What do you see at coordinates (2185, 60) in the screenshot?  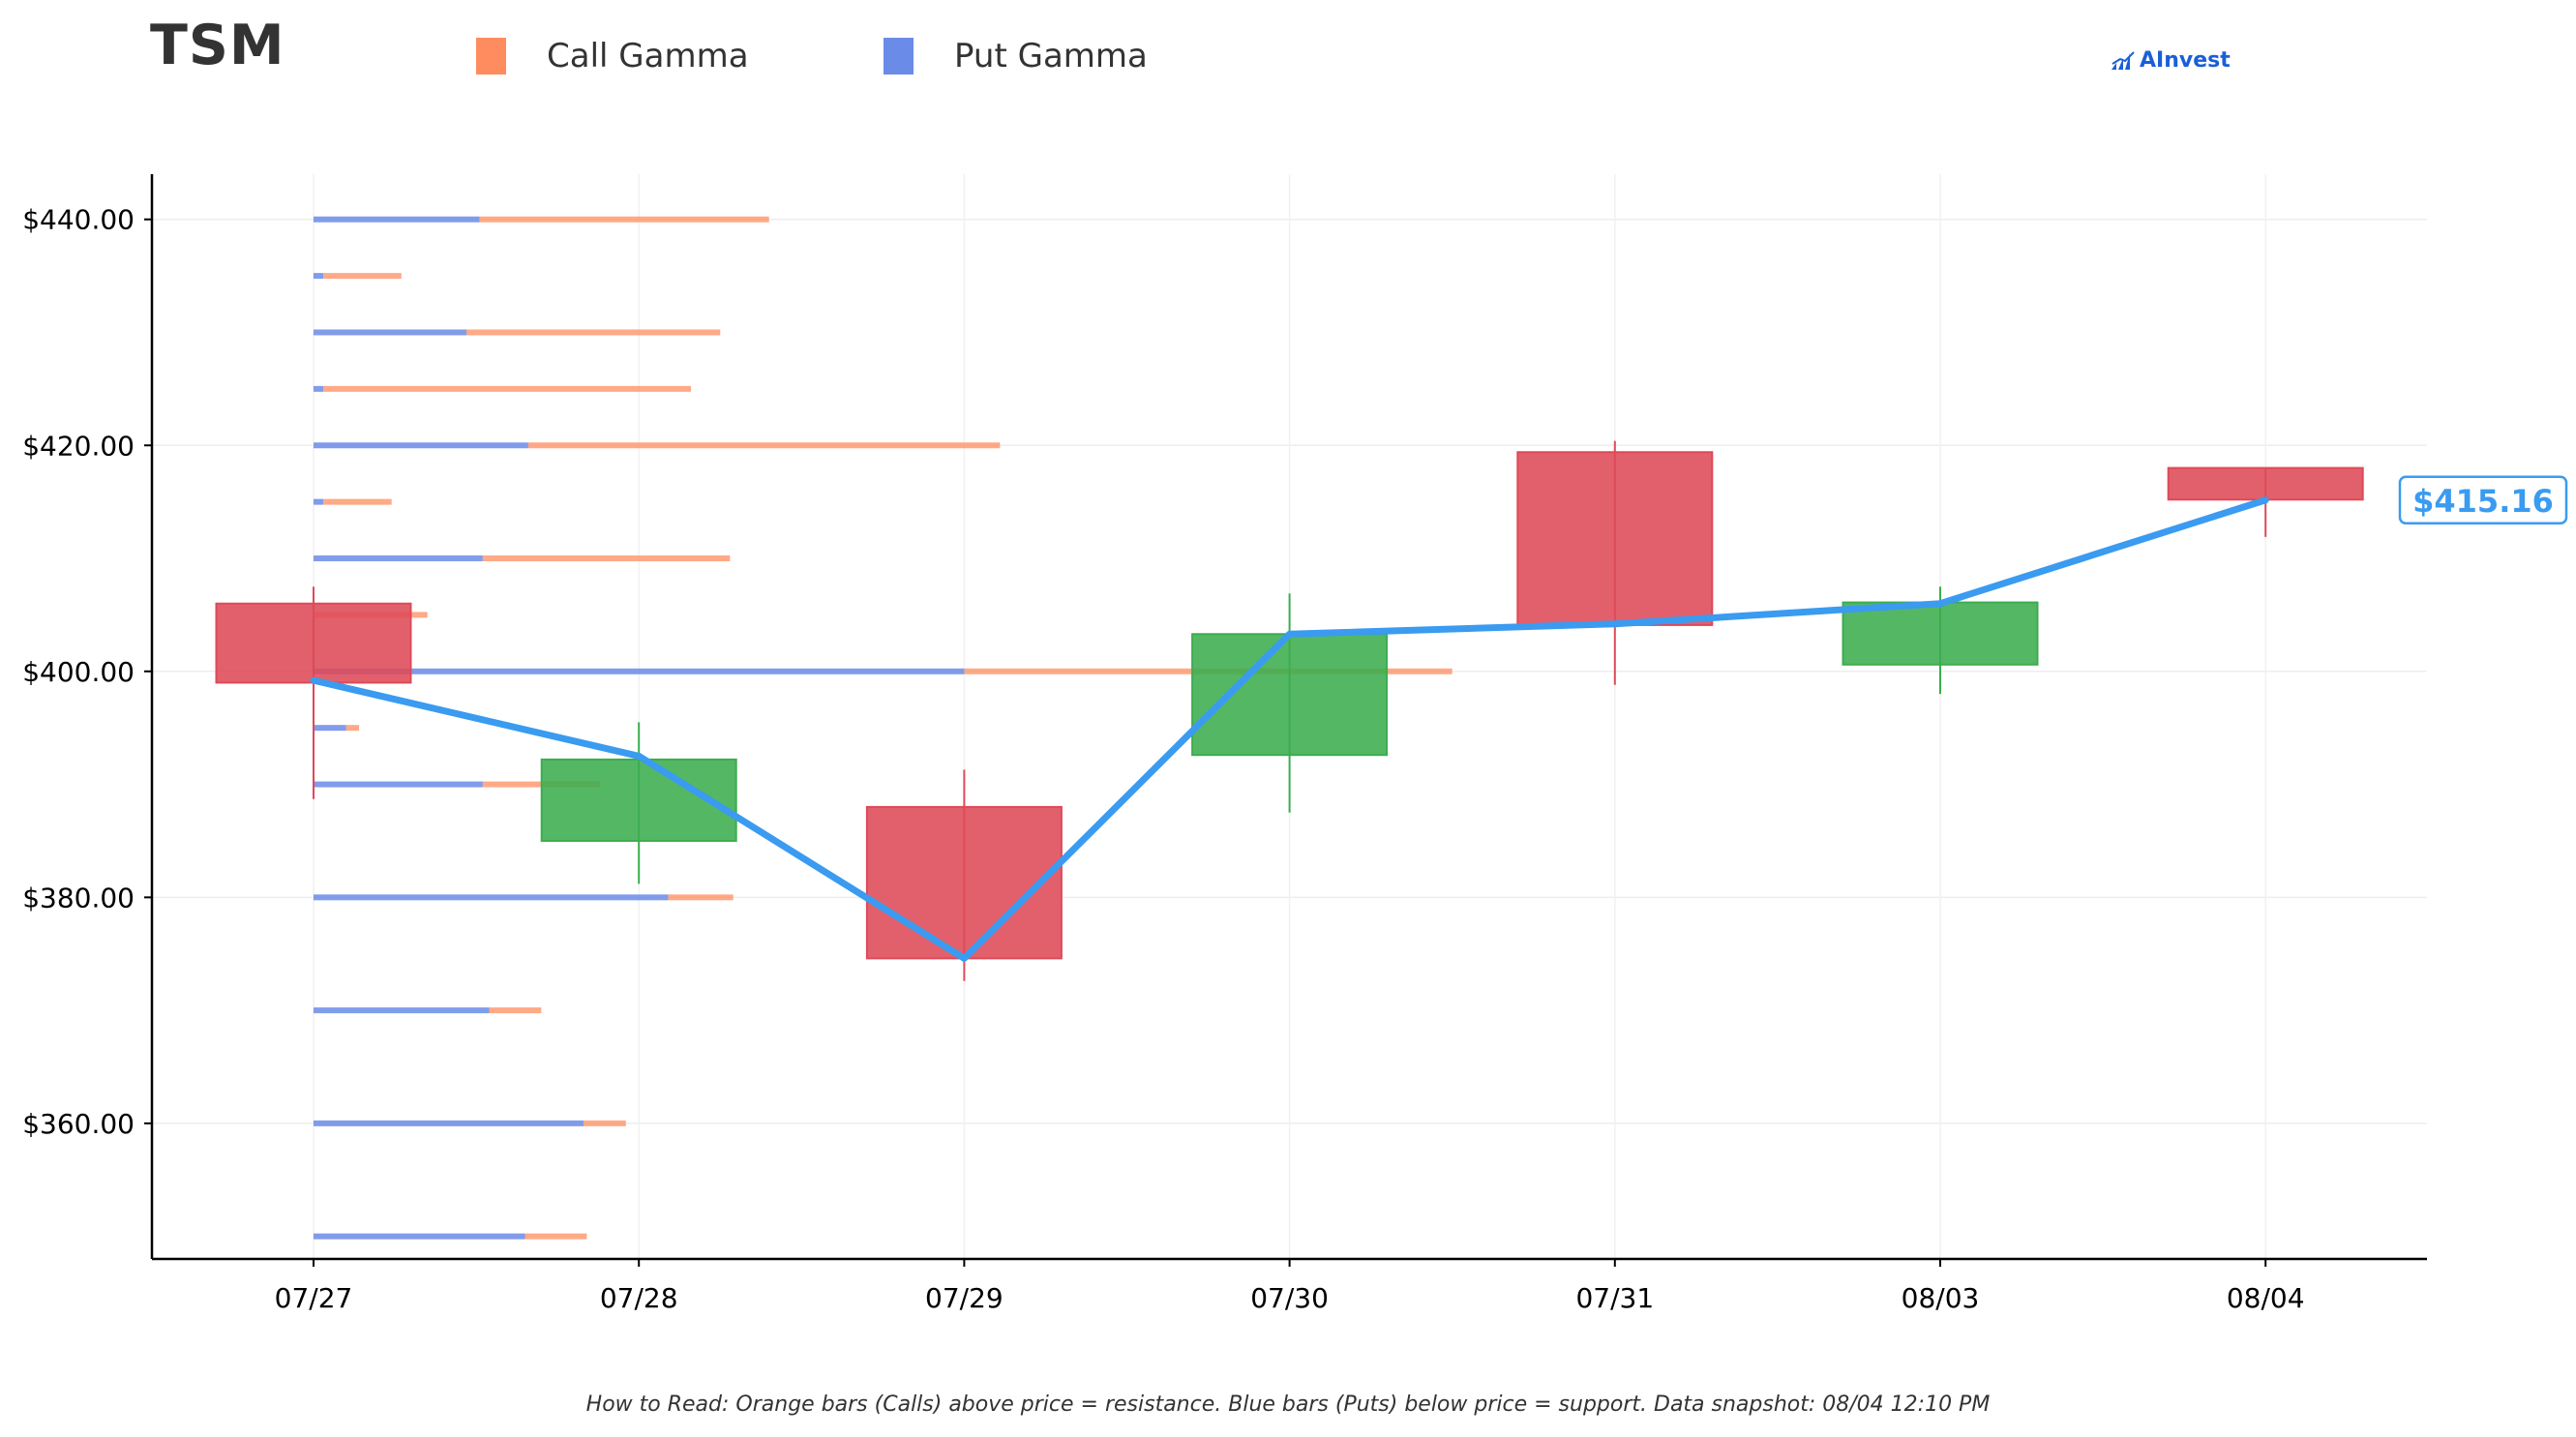 I see `brand-name: AInvest` at bounding box center [2185, 60].